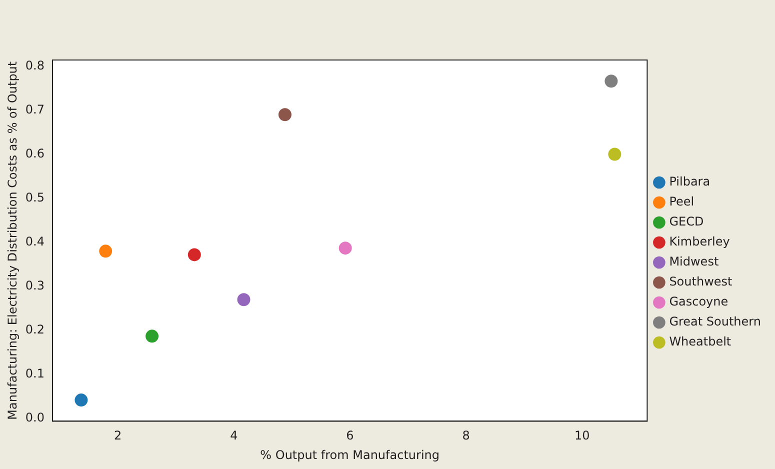 The height and width of the screenshot is (469, 775). What do you see at coordinates (701, 281) in the screenshot?
I see `legend-label: Southwest` at bounding box center [701, 281].